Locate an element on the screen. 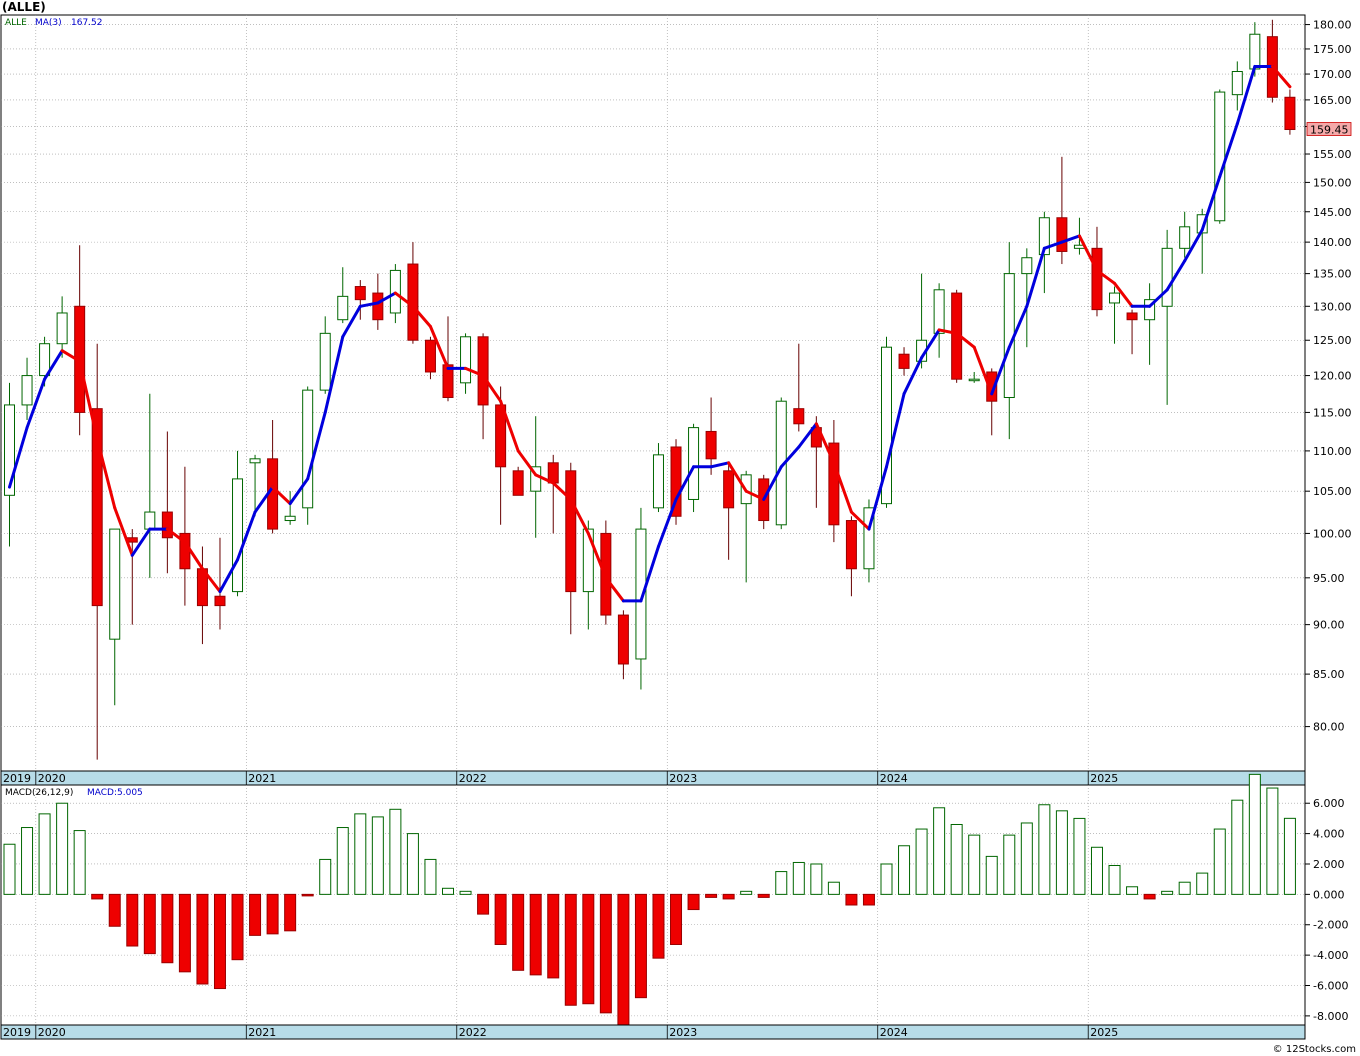 This screenshot has width=1360, height=1056. macd-legend-value: MACD:5.005 is located at coordinates (115, 793).